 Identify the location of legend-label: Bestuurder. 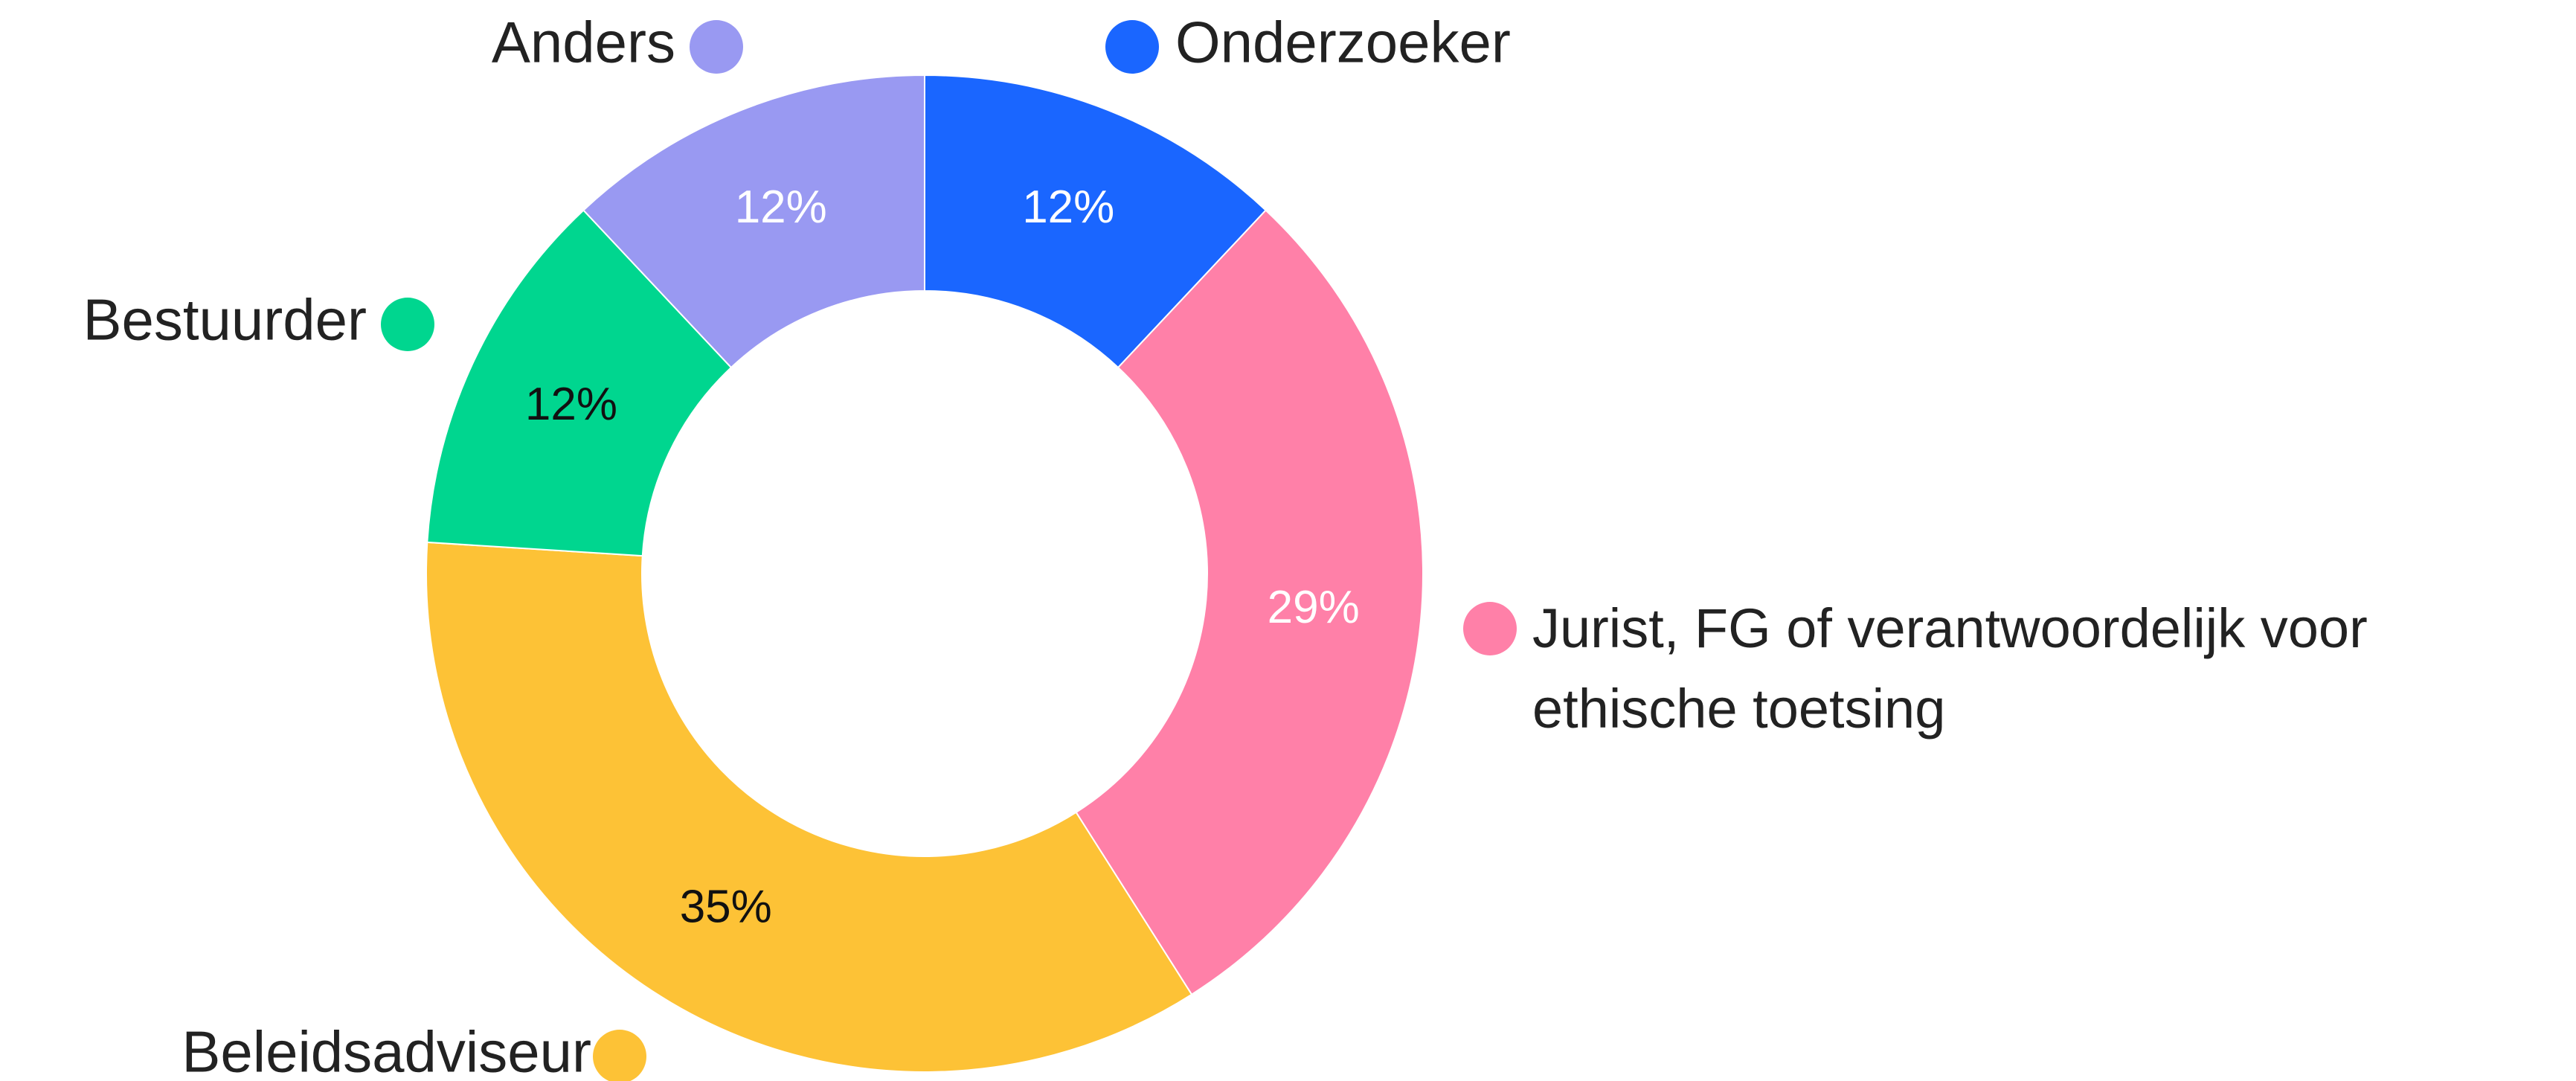
(225, 320).